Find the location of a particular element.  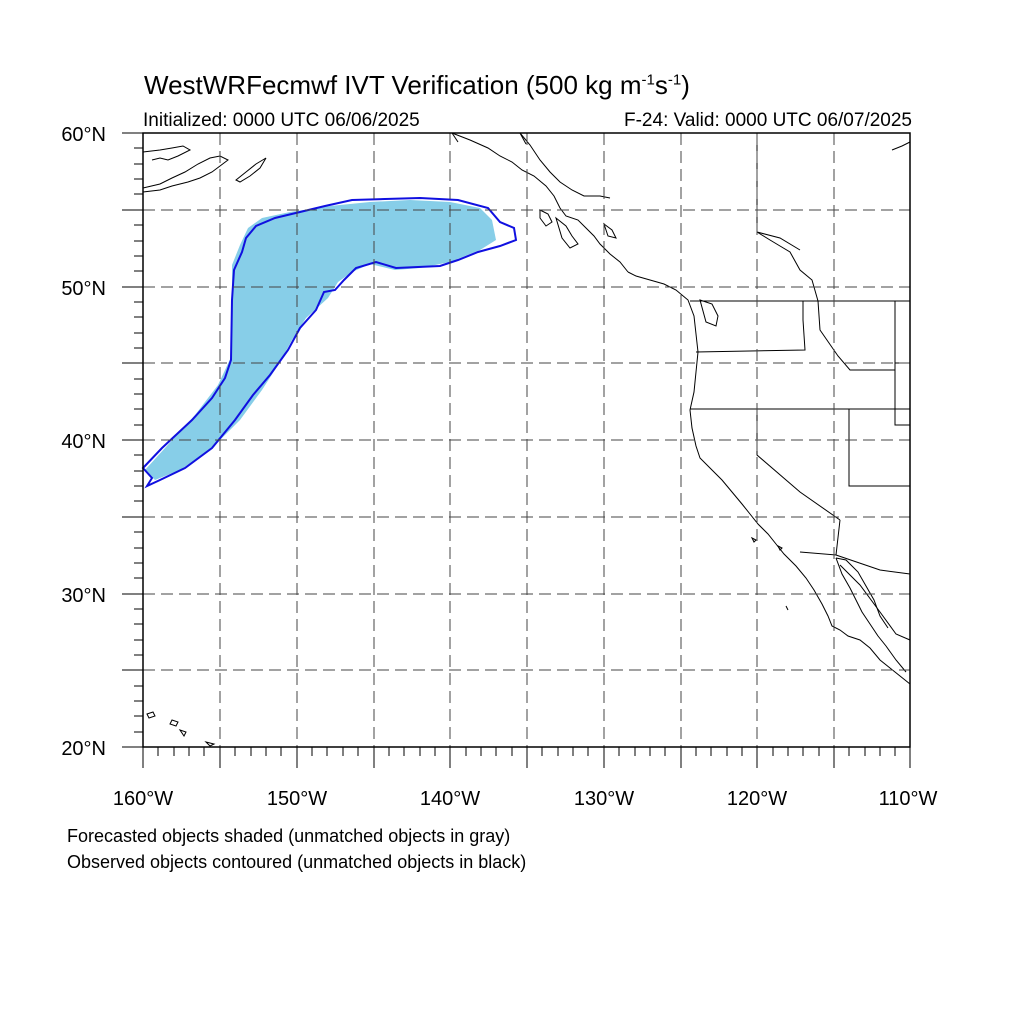

lat-label-60: 60°N is located at coordinates (83, 135).